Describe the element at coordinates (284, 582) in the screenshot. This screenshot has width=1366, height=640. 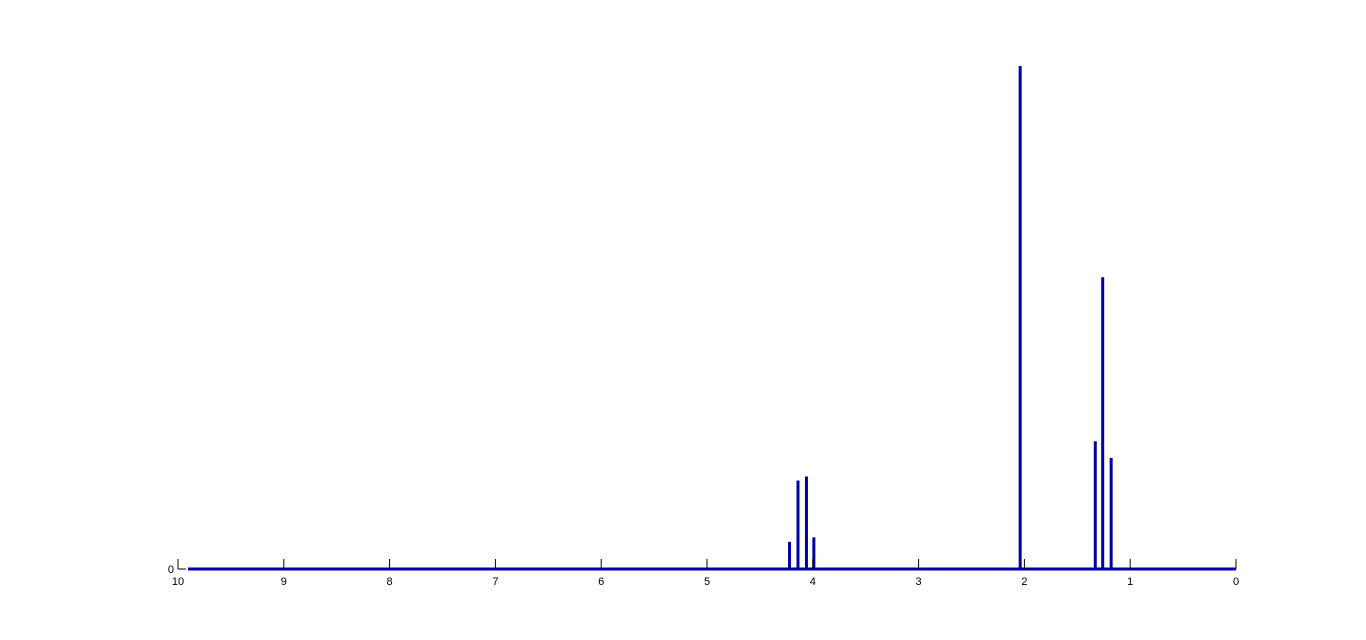
I see `x-tick-label: 9` at that location.